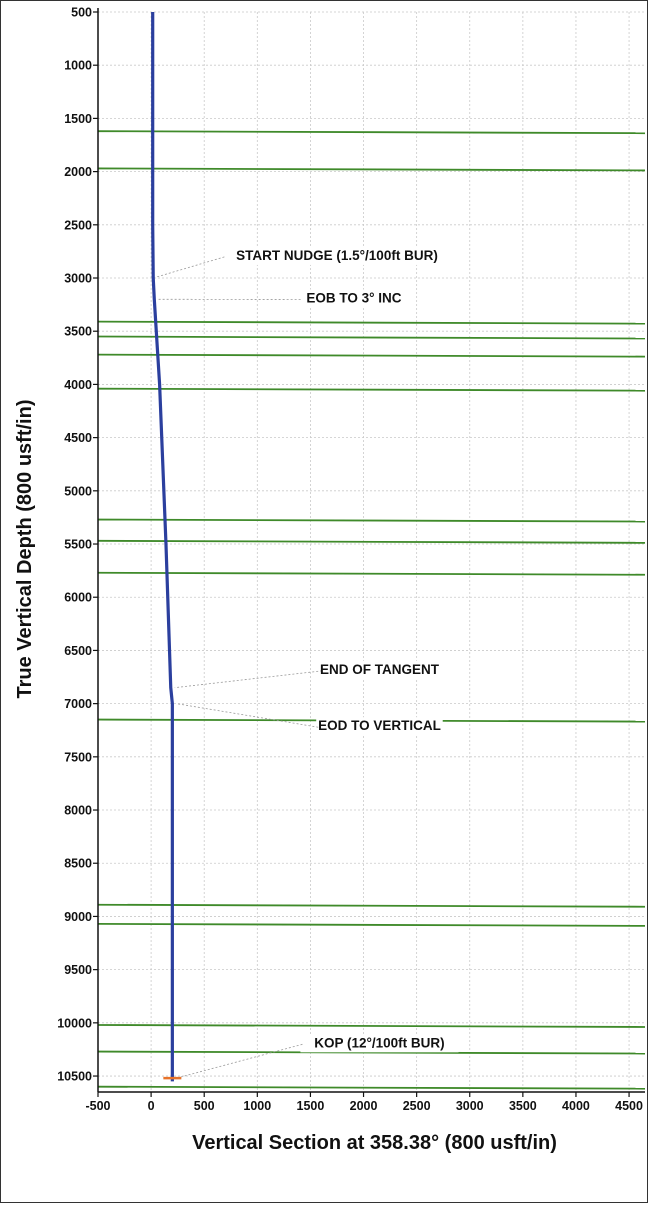 Image resolution: width=650 pixels, height=1205 pixels. I want to click on y-tick-label: 8000, so click(78, 811).